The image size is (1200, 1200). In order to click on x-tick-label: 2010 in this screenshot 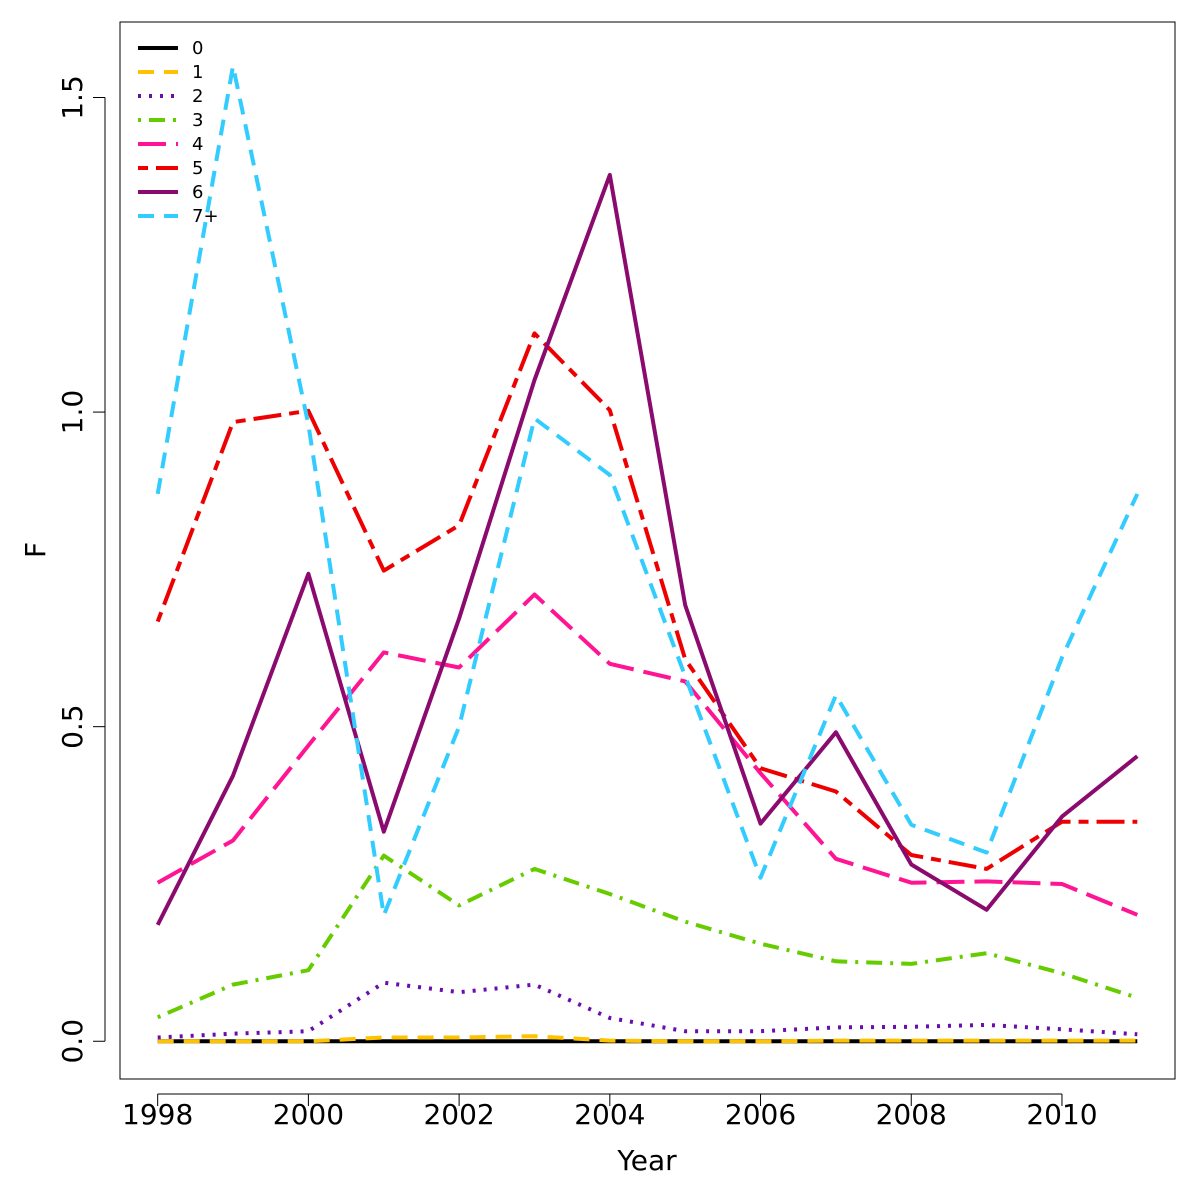, I will do `click(1061, 1114)`.